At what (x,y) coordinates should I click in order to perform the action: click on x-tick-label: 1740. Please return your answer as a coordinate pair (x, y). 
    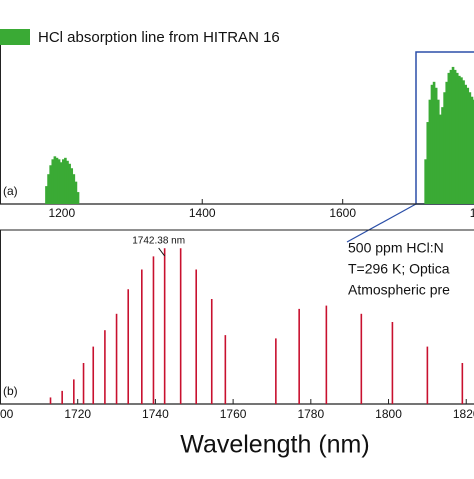
    Looking at the image, I should click on (155, 414).